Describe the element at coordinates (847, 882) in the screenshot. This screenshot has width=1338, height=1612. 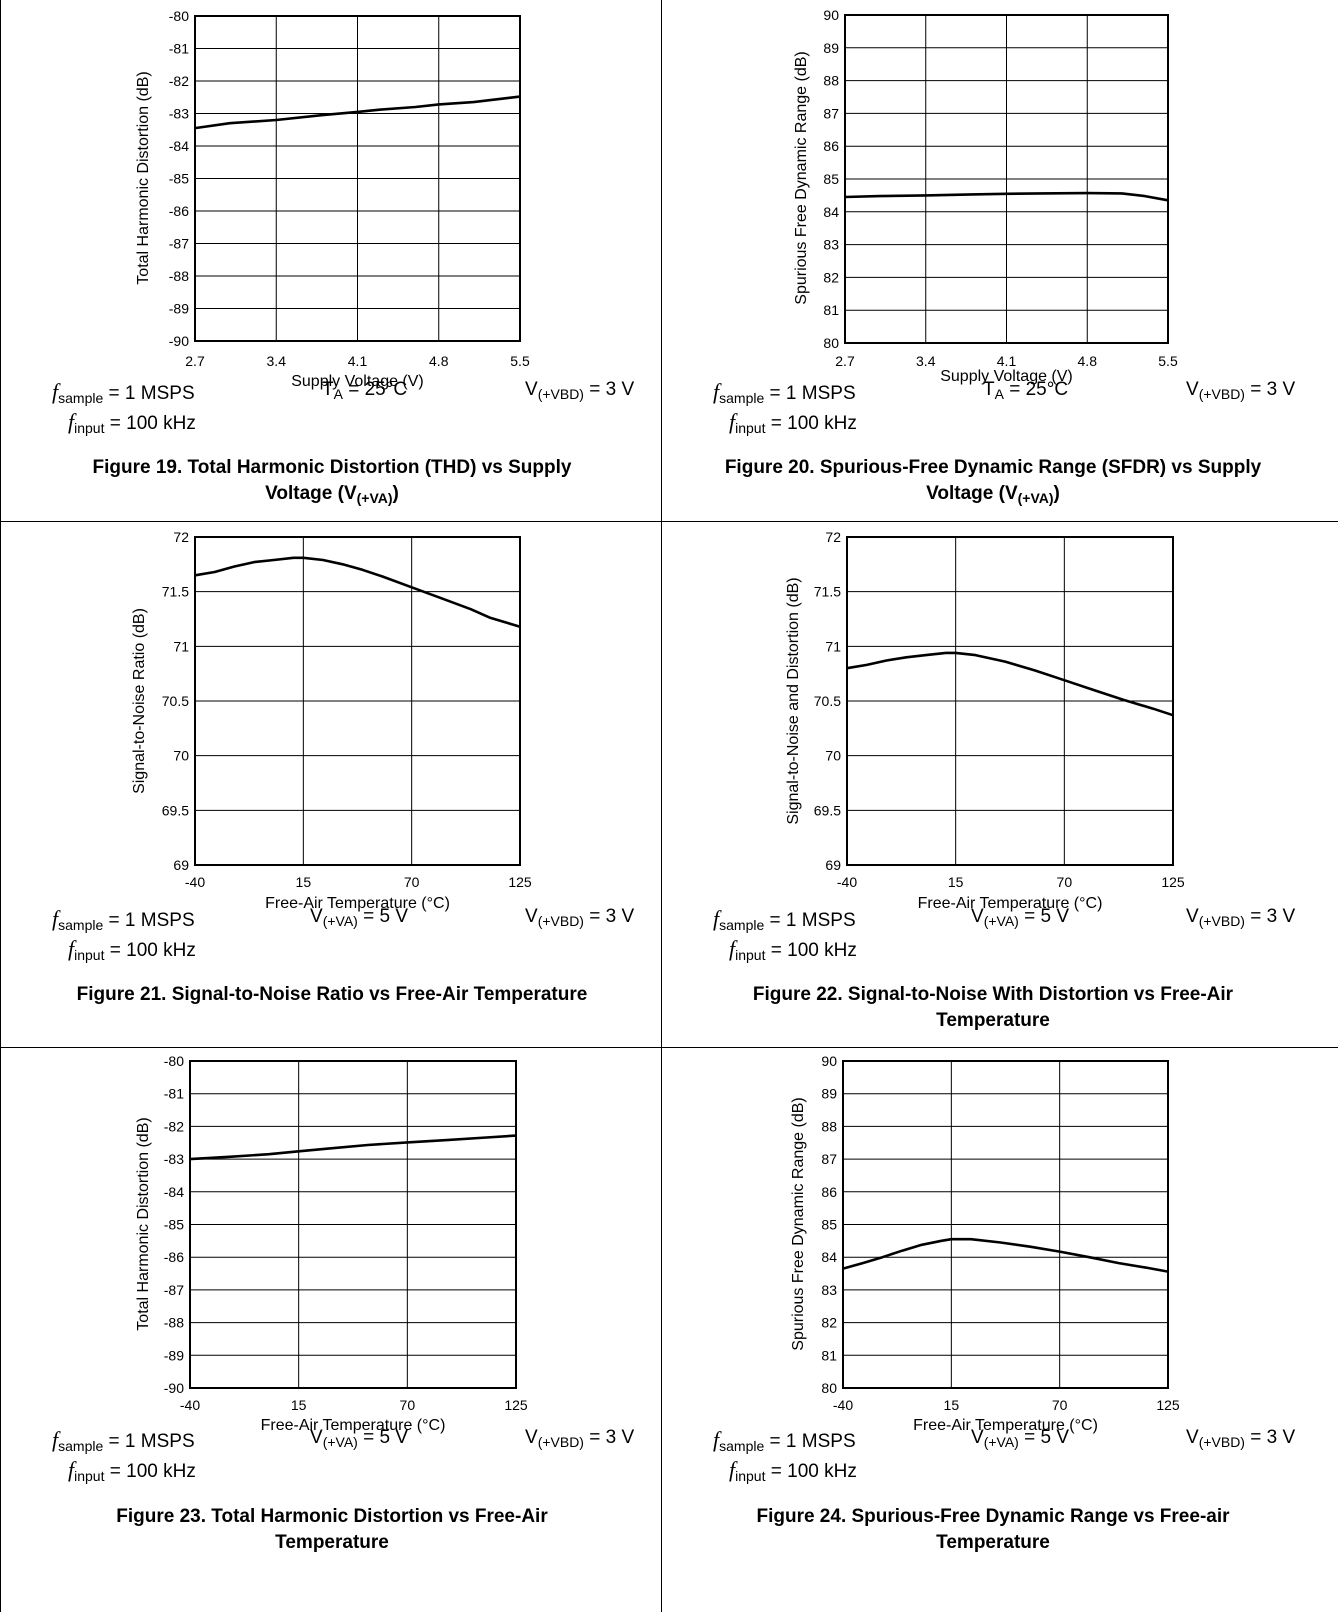
I see `fig22-xtick-label: -40` at that location.